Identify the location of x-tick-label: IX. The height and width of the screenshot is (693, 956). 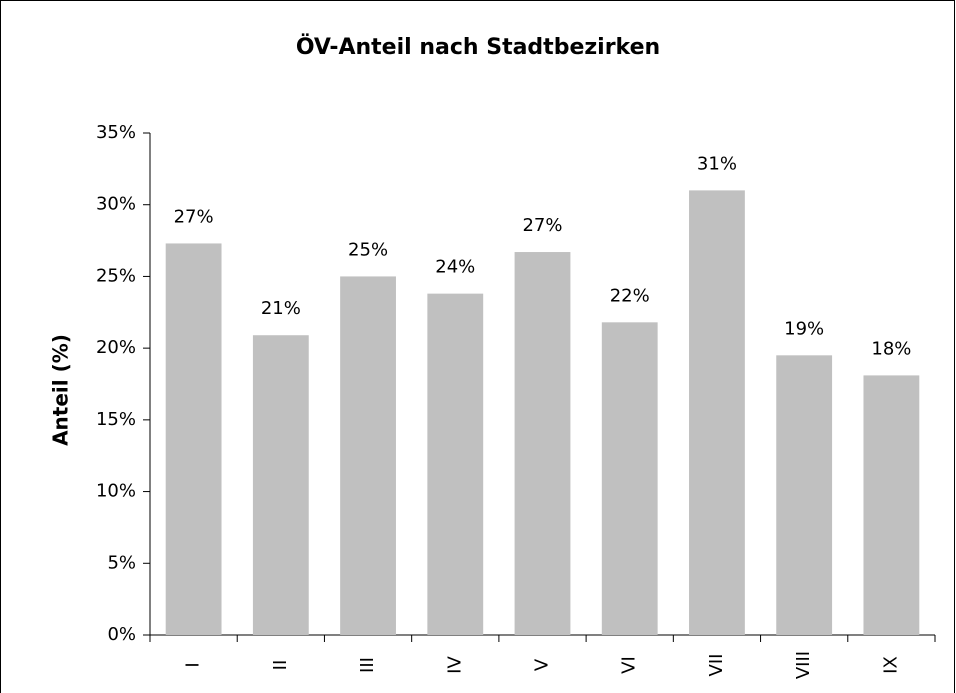
(890, 665).